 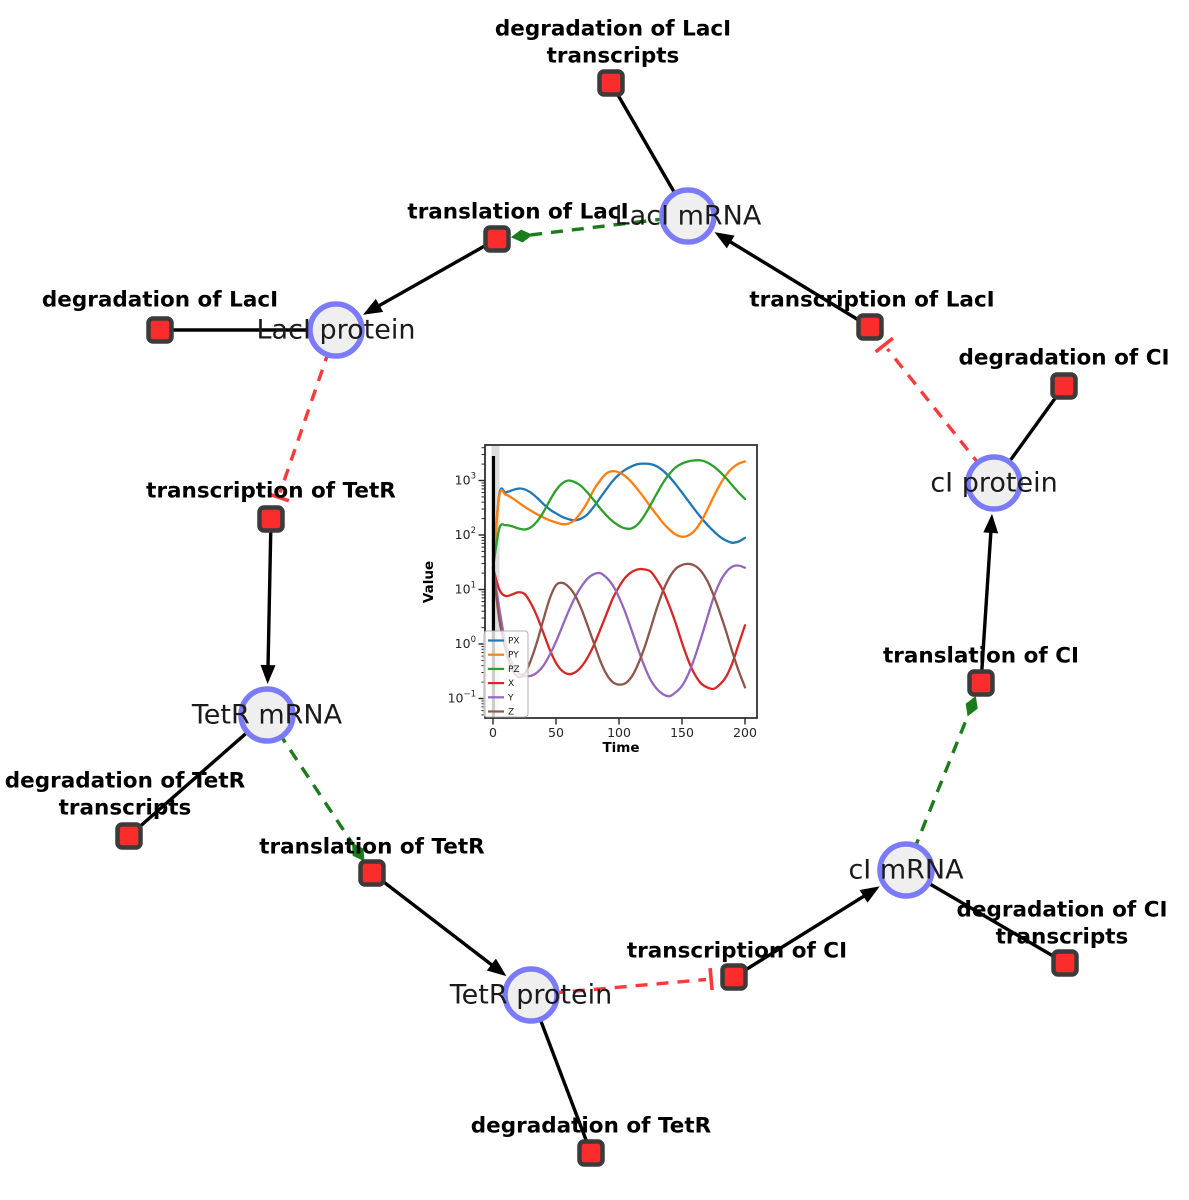 I want to click on reaction-node-transl_tetr, so click(x=372, y=873).